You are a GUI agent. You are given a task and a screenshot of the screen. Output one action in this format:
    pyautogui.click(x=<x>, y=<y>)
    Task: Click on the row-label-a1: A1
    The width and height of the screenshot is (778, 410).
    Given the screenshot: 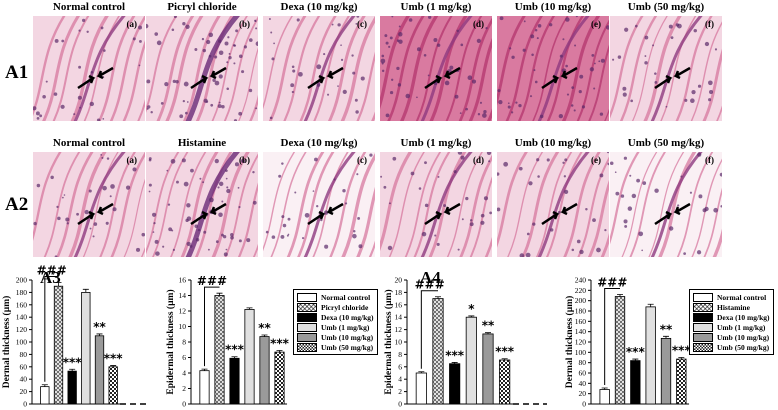 What is the action you would take?
    pyautogui.click(x=17, y=72)
    